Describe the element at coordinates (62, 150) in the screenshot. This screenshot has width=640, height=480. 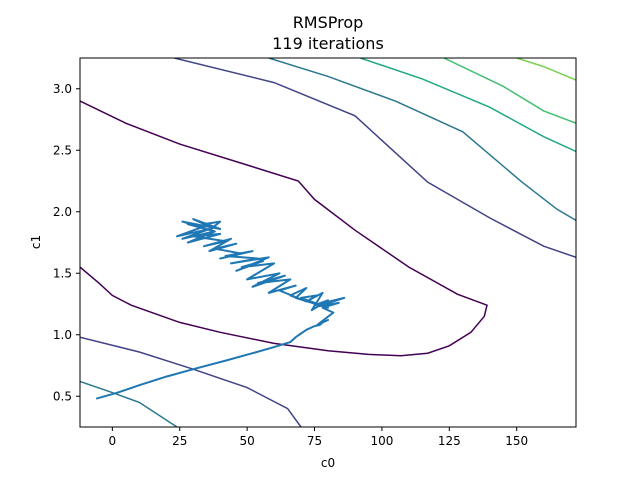
I see `y-tick-label: 2.5` at that location.